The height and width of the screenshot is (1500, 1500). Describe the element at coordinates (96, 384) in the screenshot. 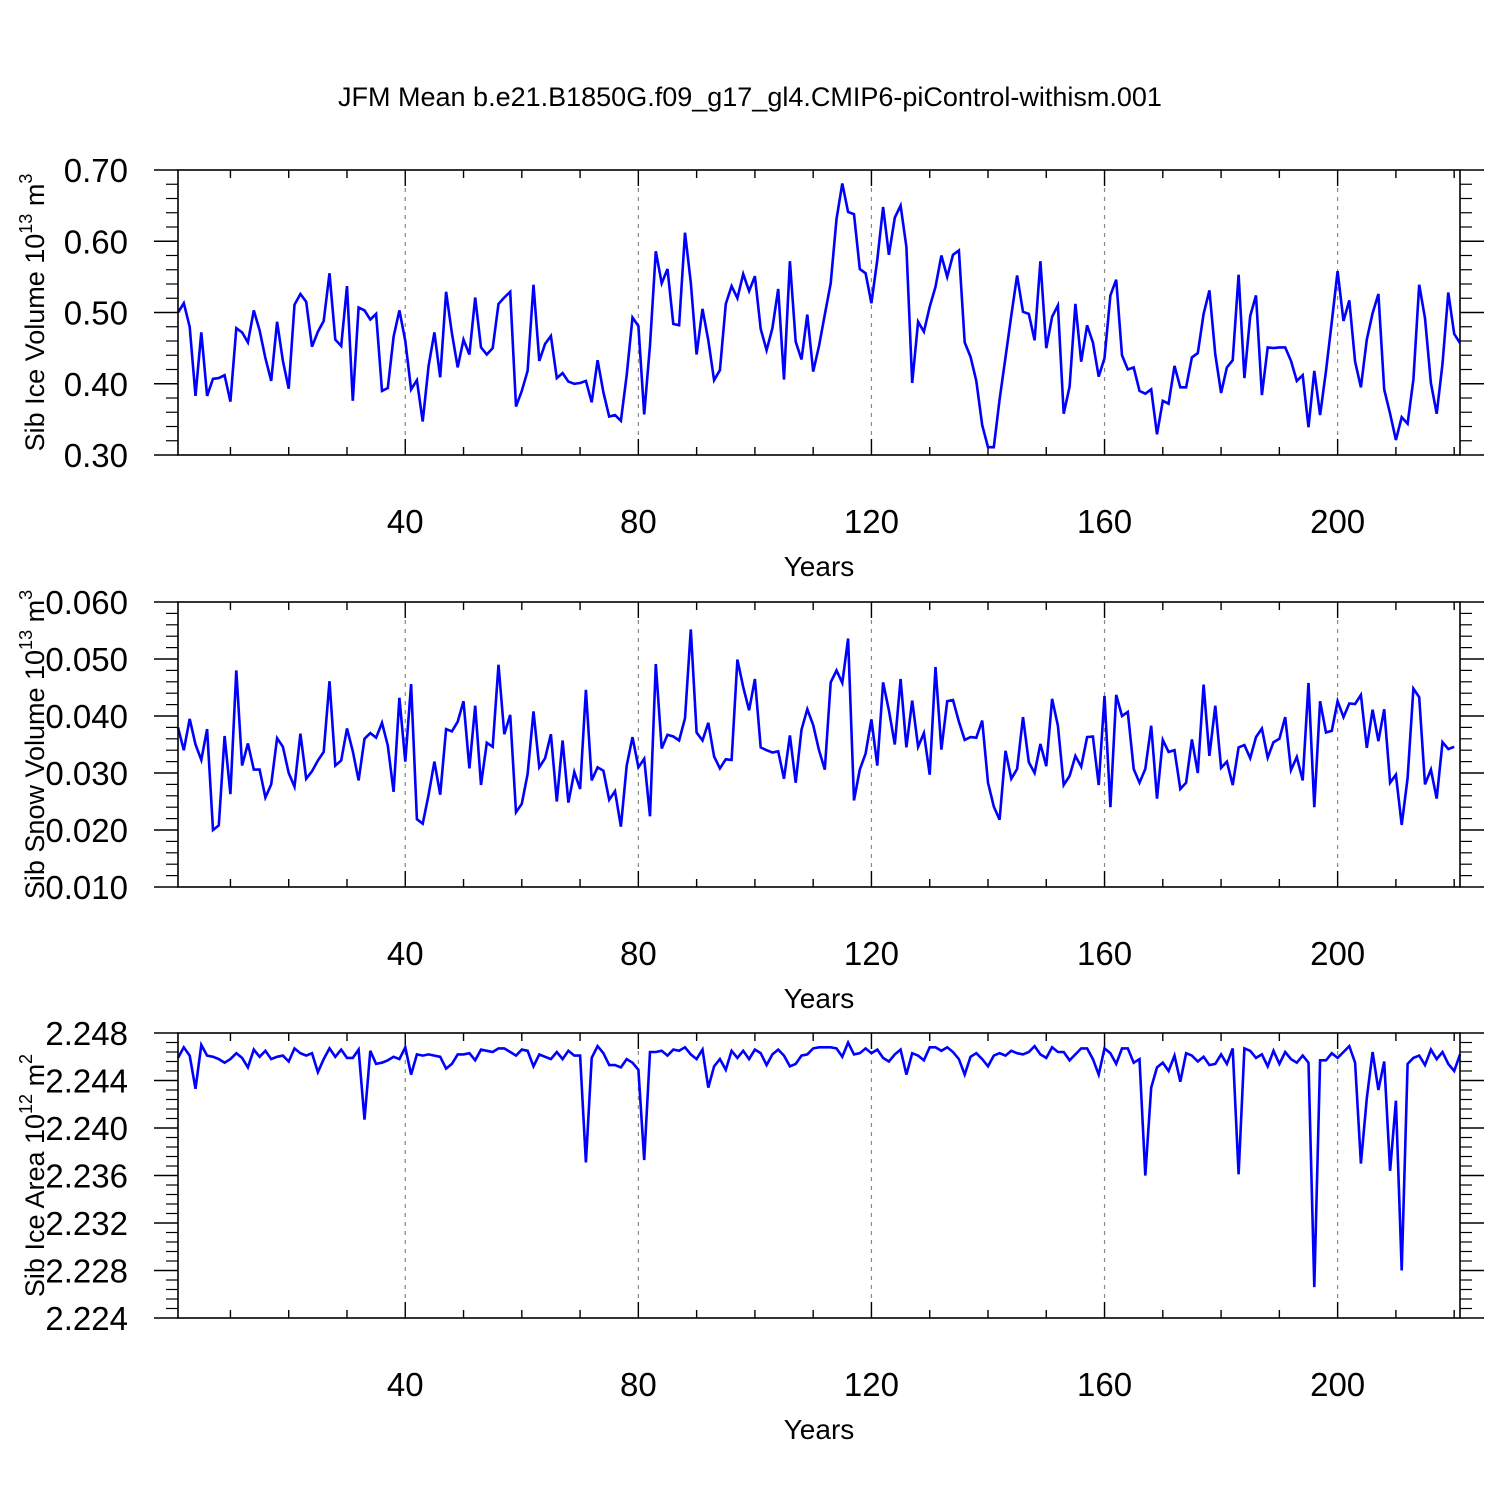

I see `y-tick-label: 0.40` at that location.